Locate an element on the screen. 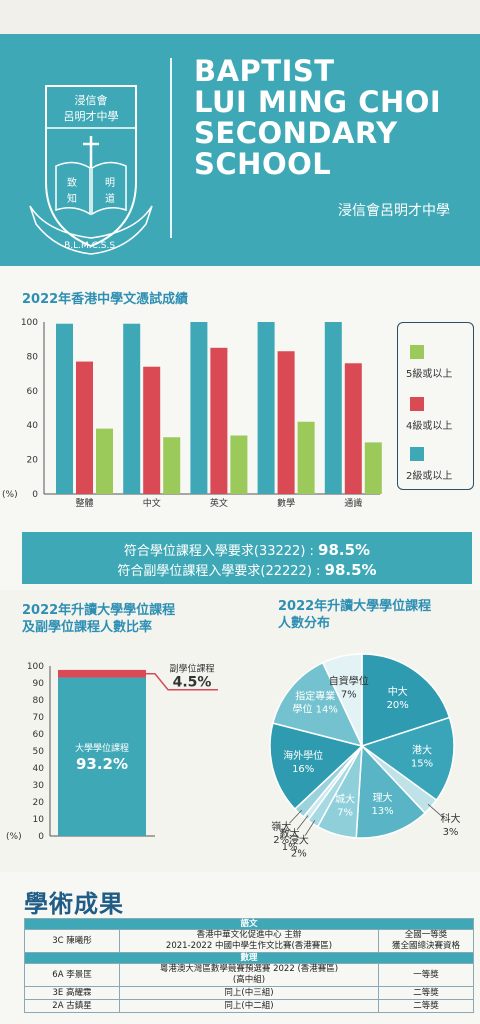 This screenshot has height=1024, width=480. table-row: 6A 李景匡 粵港澳大灣區數學競賽預選賽 2022 (香港賽區) (高中組) 一等獎 is located at coordinates (249, 975).